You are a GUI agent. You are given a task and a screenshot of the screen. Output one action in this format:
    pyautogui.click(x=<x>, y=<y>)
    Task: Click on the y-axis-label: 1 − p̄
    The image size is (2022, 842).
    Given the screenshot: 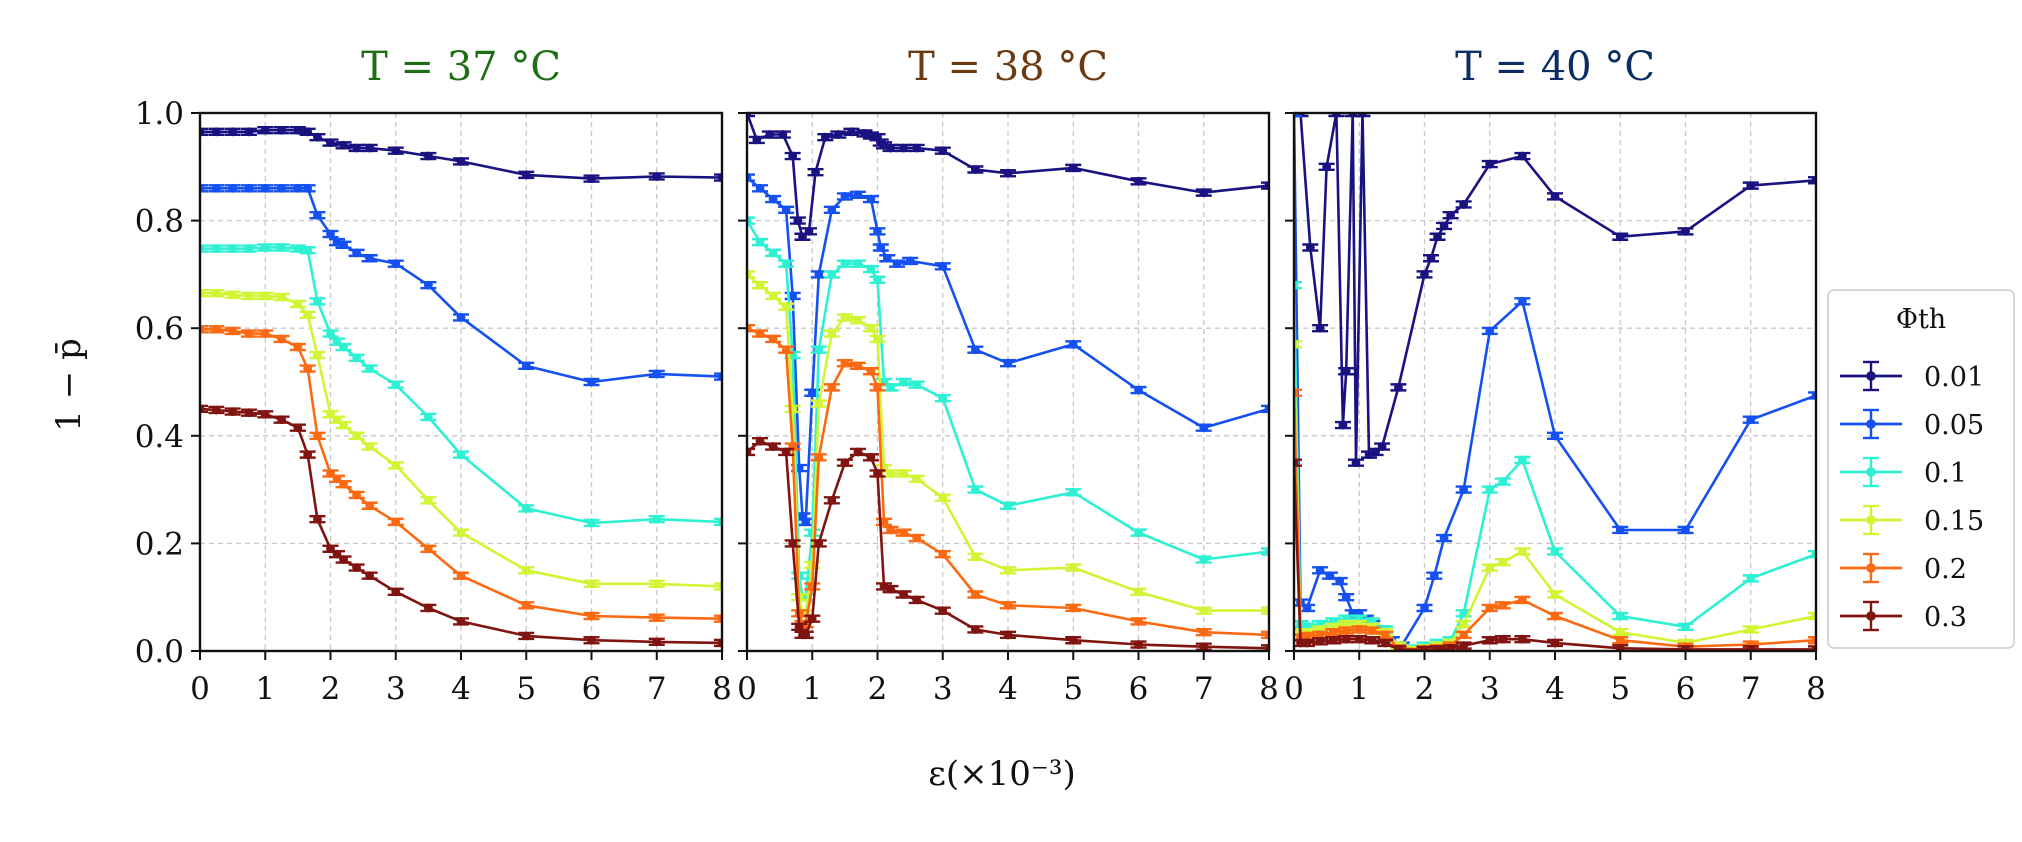 What is the action you would take?
    pyautogui.click(x=69, y=385)
    